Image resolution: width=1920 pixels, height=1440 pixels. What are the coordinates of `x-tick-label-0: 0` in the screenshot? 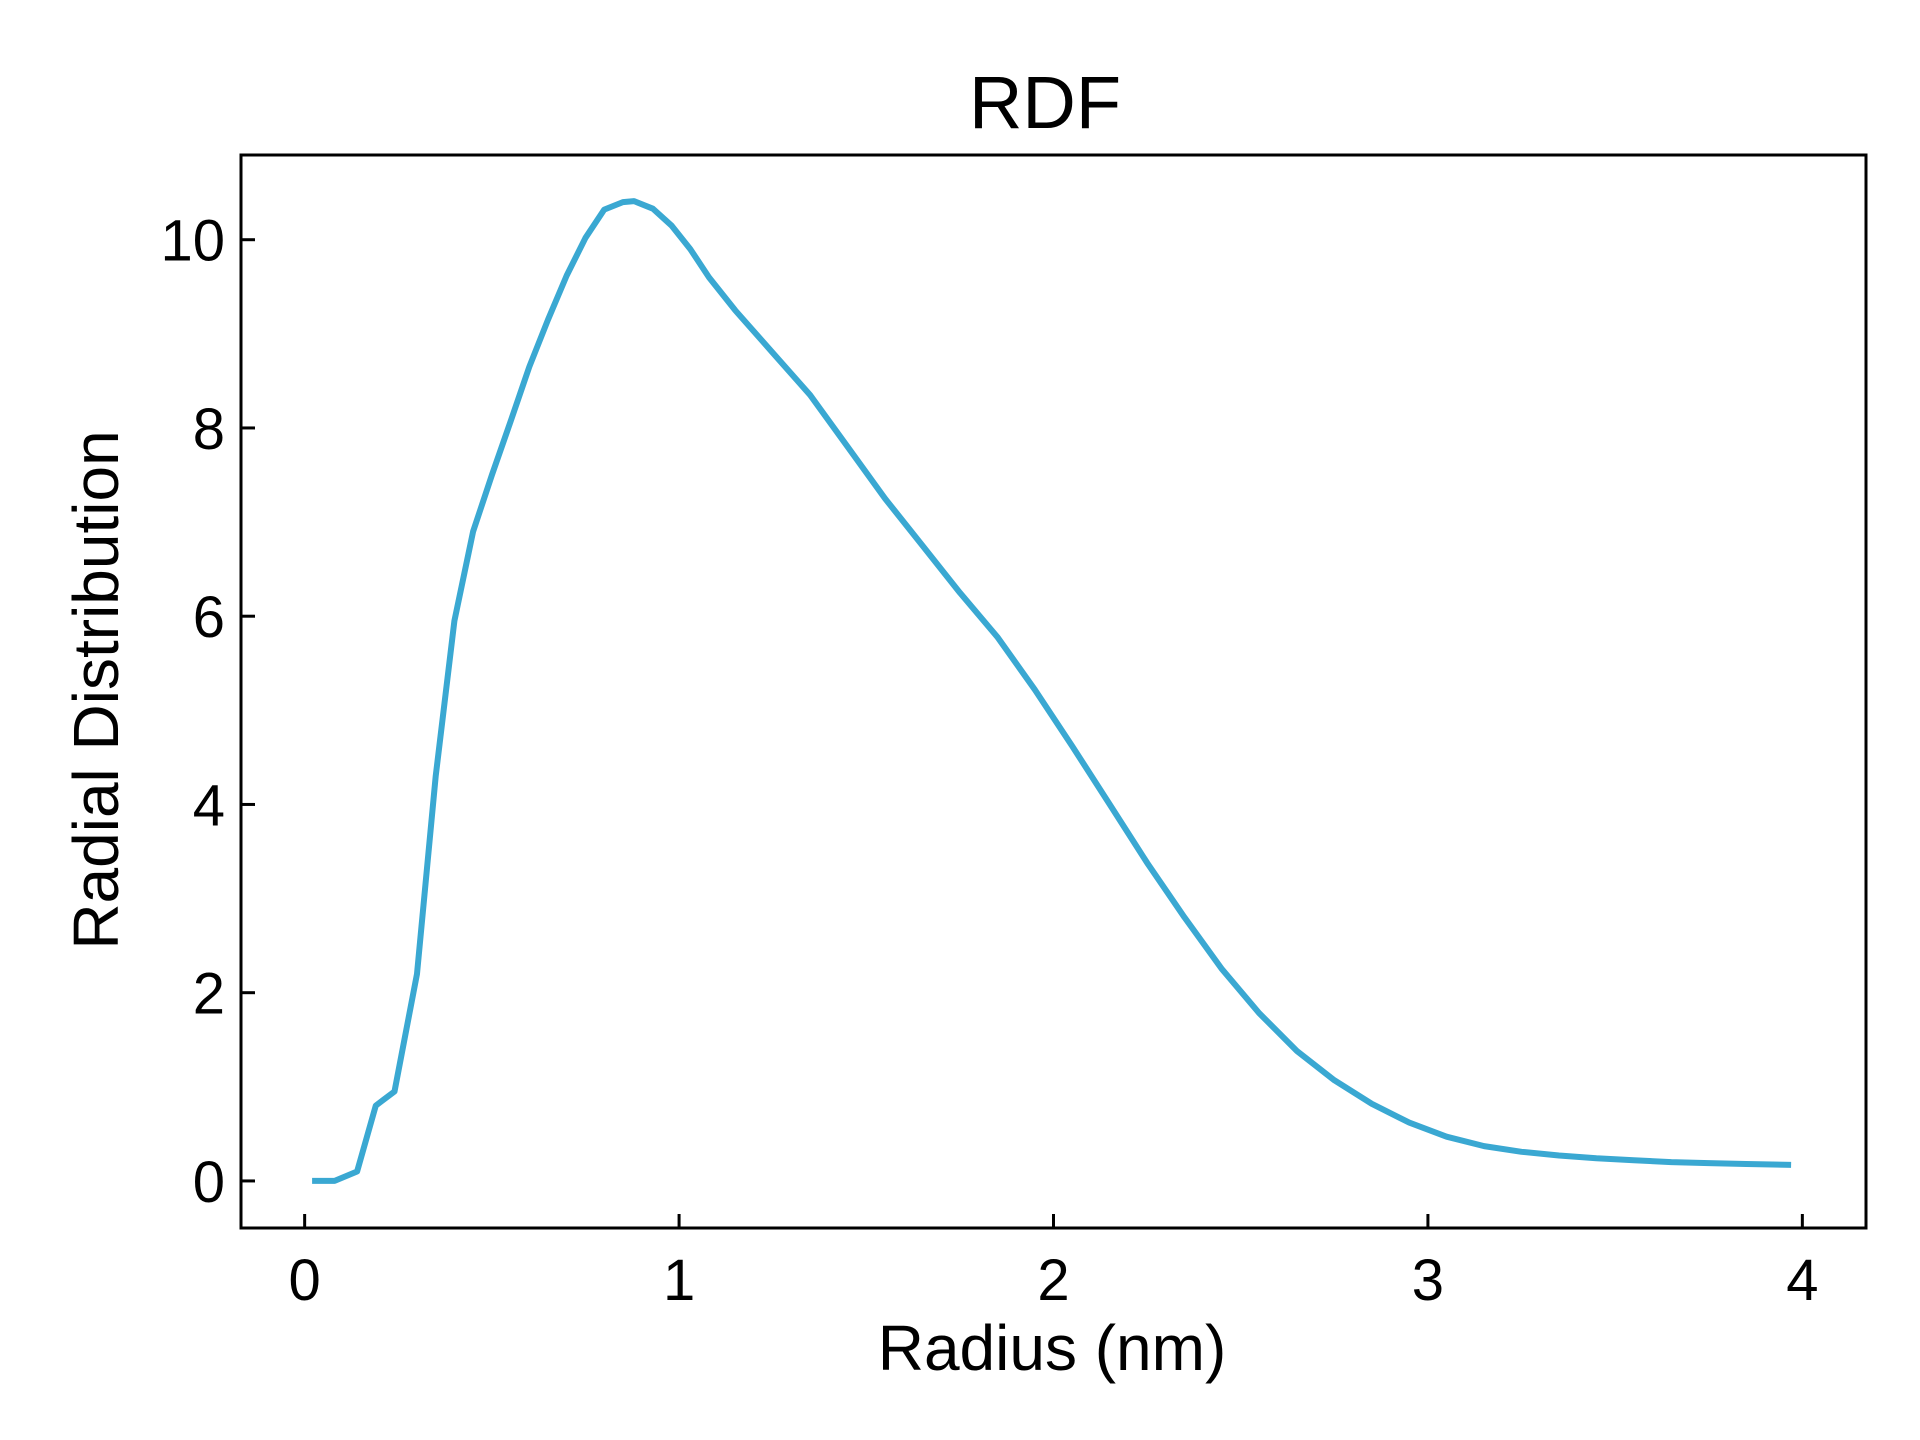 It's located at (305, 1280).